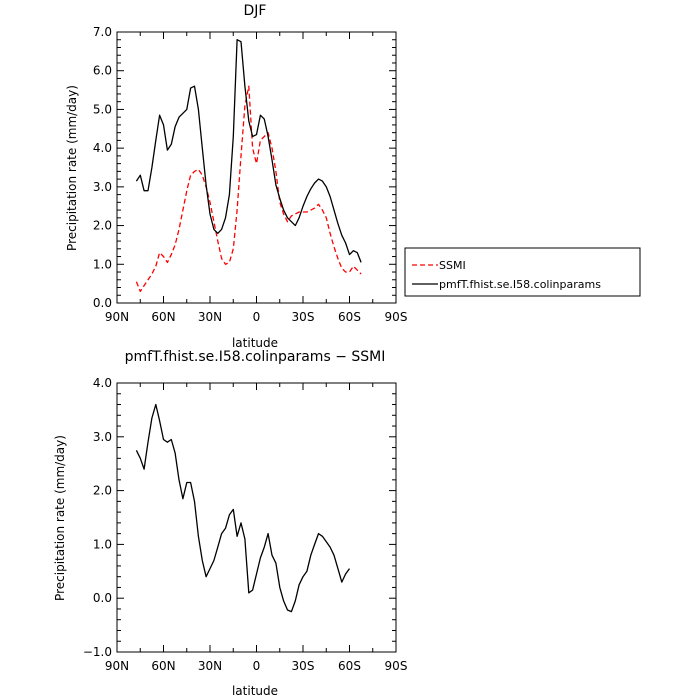 The height and width of the screenshot is (700, 700). Describe the element at coordinates (255, 691) in the screenshot. I see `bottom-chart-x-axis-label: latitude` at that location.